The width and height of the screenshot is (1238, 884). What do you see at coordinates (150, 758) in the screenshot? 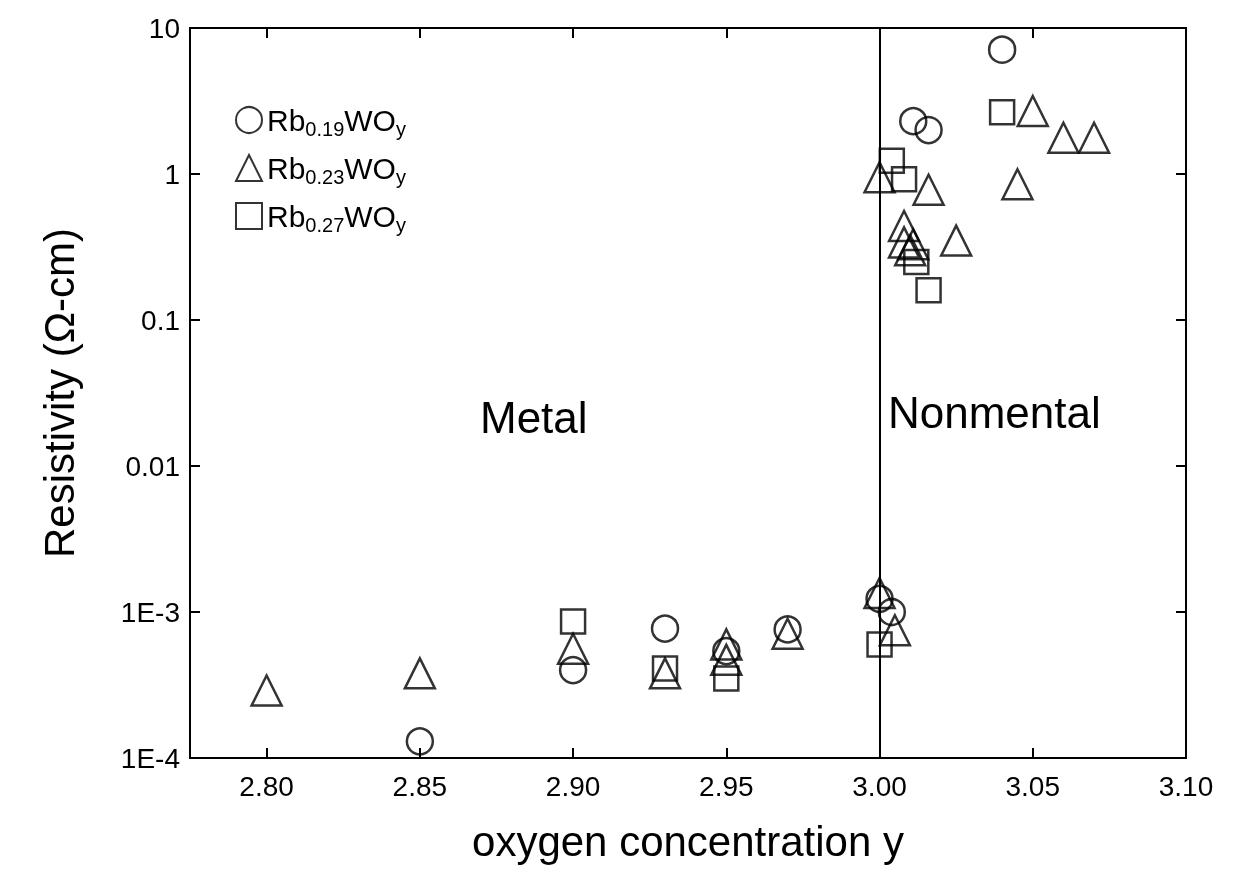
I see `y-tick-label: 1E-4` at bounding box center [150, 758].